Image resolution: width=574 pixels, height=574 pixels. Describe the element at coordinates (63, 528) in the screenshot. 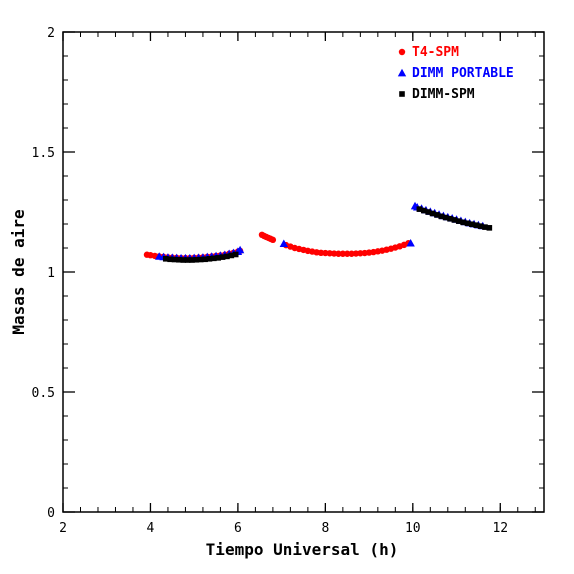

I see `x-tick-label: 2` at that location.